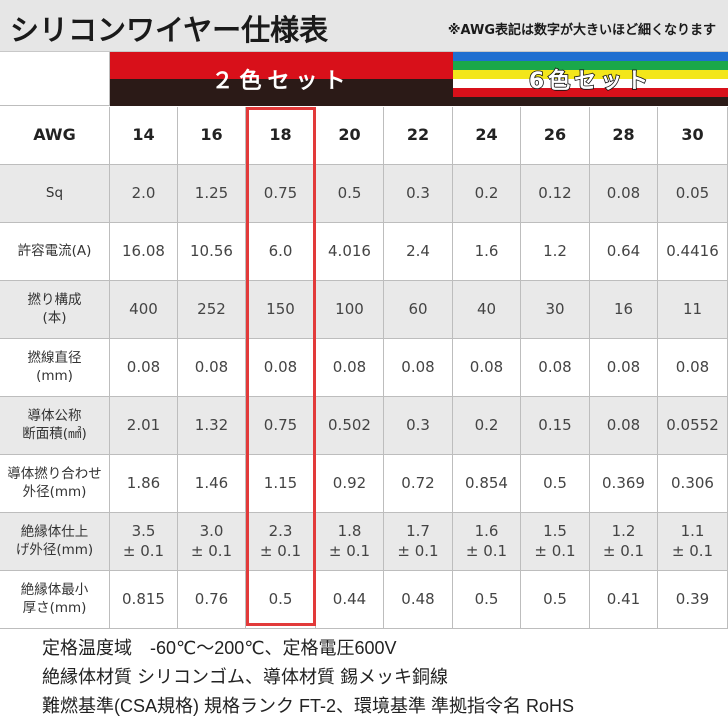 The image size is (728, 728). I want to click on title-bar: シリコンワイヤー仕様表 ※AWG表記は数字が大きいほど細くなります, so click(364, 26).